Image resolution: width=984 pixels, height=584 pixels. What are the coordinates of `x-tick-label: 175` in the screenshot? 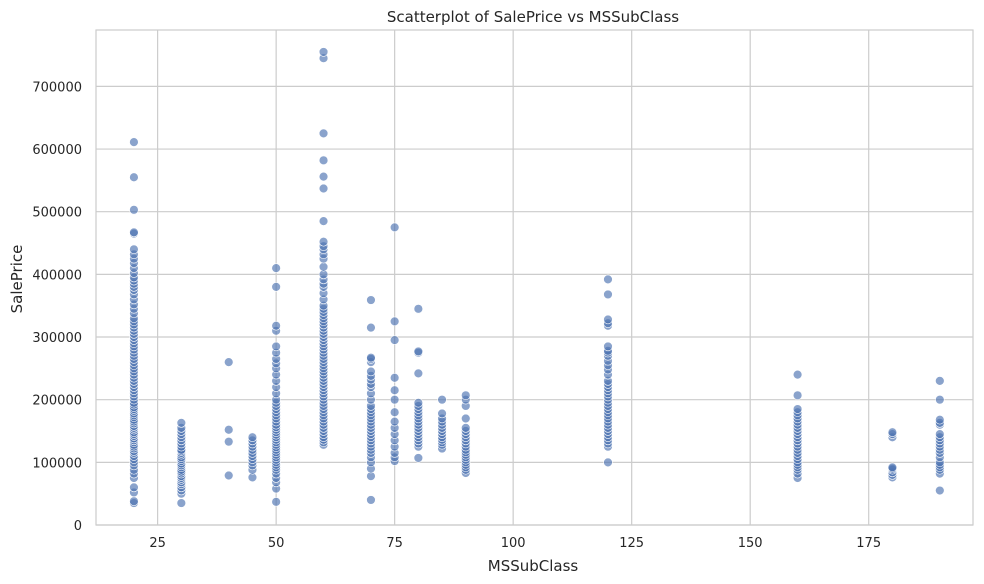 It's located at (868, 543).